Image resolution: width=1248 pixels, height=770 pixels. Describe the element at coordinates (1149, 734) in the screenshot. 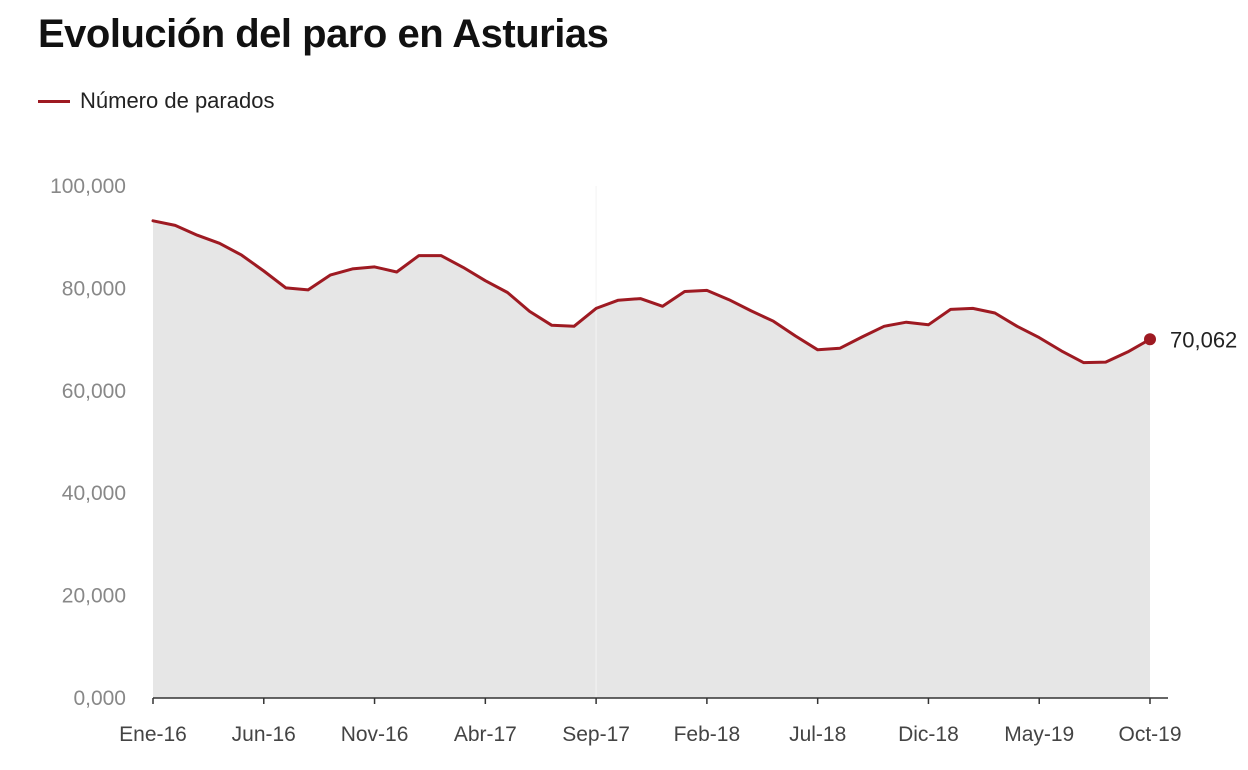

I see `x-tick-label: Oct-19` at that location.